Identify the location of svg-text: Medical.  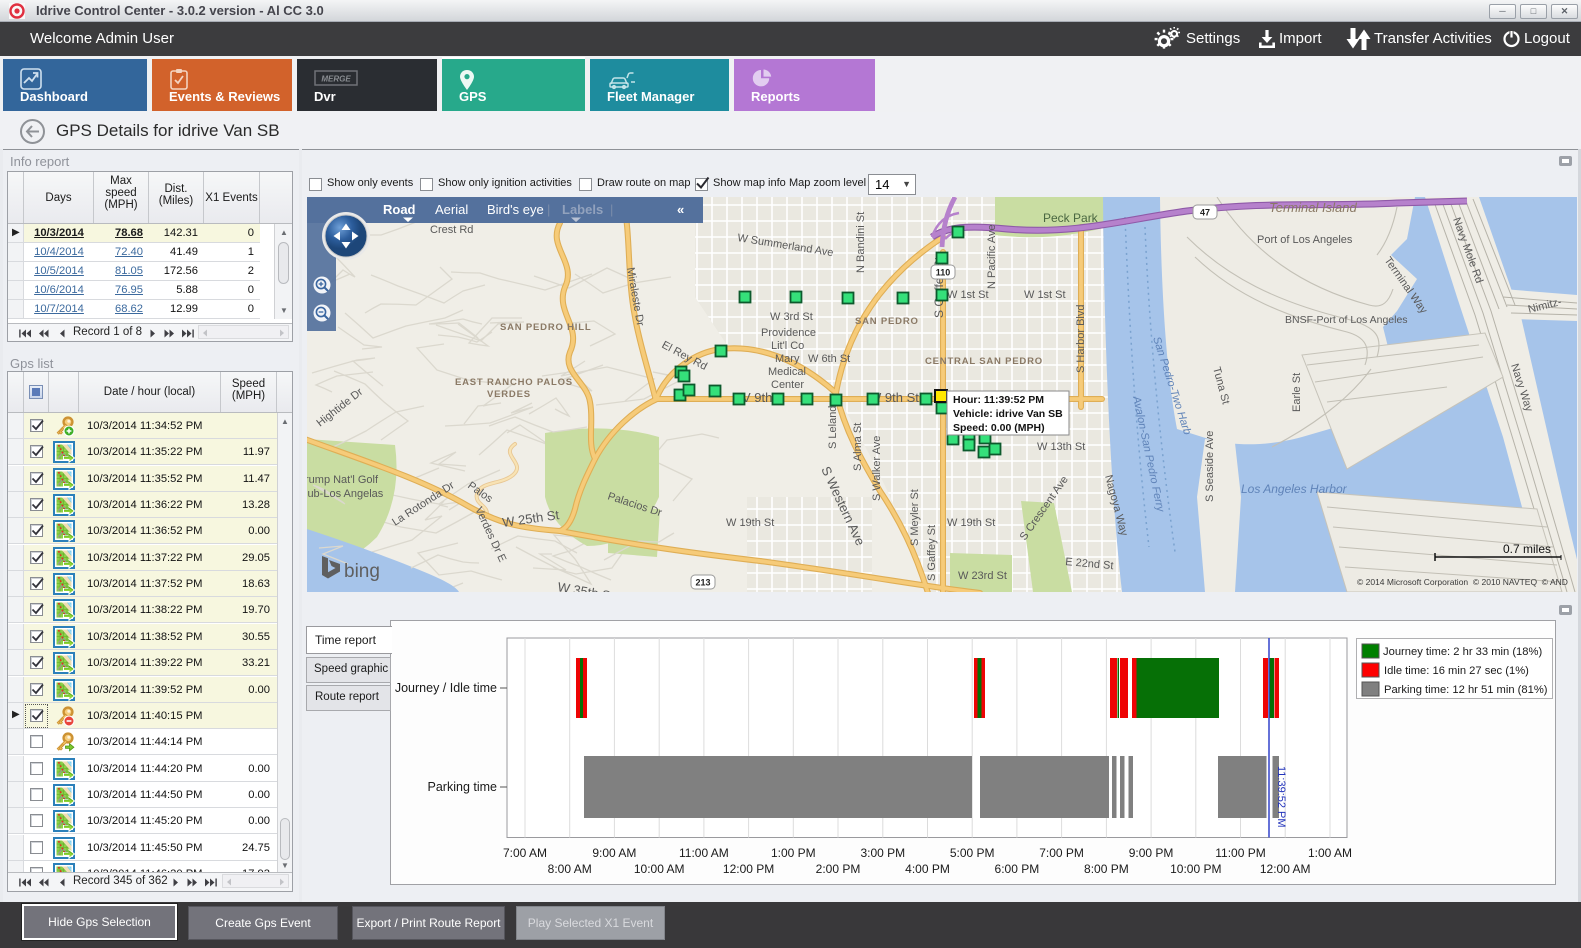
(787, 372).